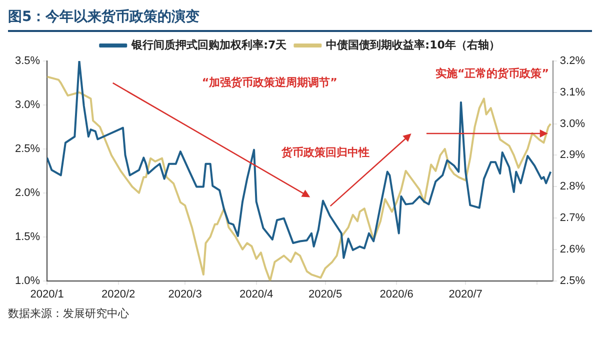  What do you see at coordinates (573, 249) in the screenshot?
I see `y2-tick-label: 2.6%` at bounding box center [573, 249].